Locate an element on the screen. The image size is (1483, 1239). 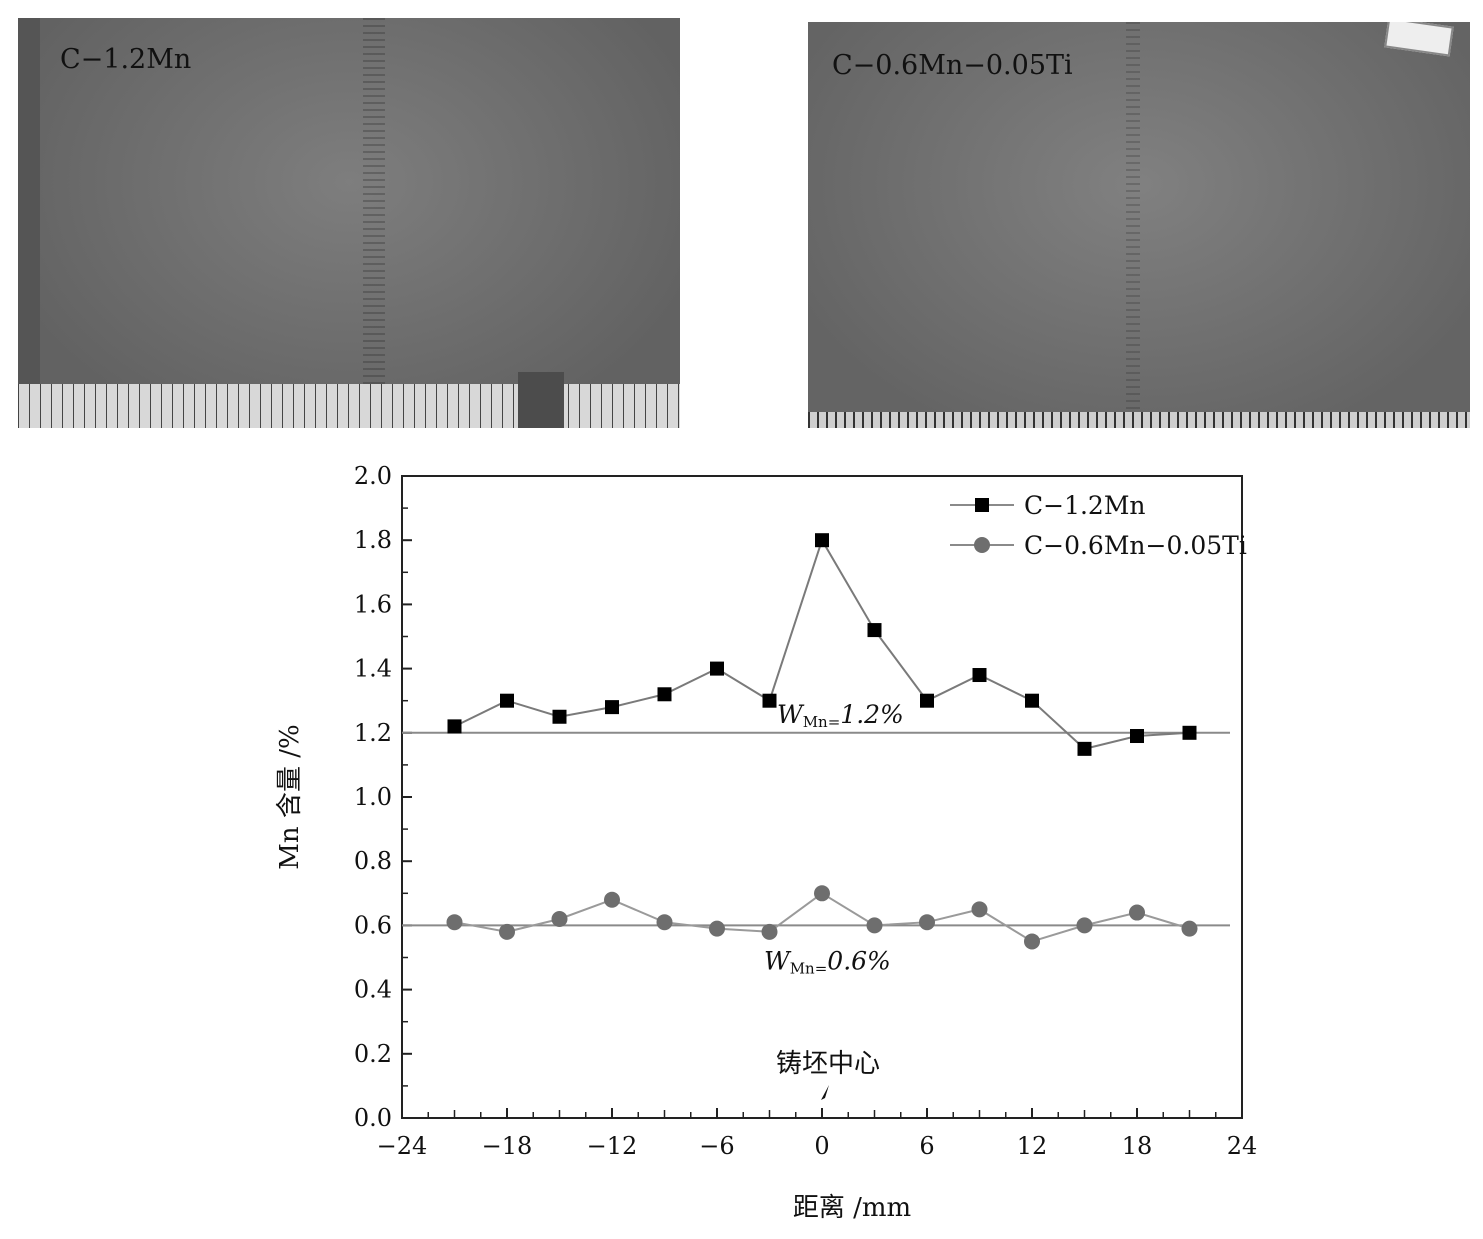
legend-marker-square is located at coordinates (982, 505).